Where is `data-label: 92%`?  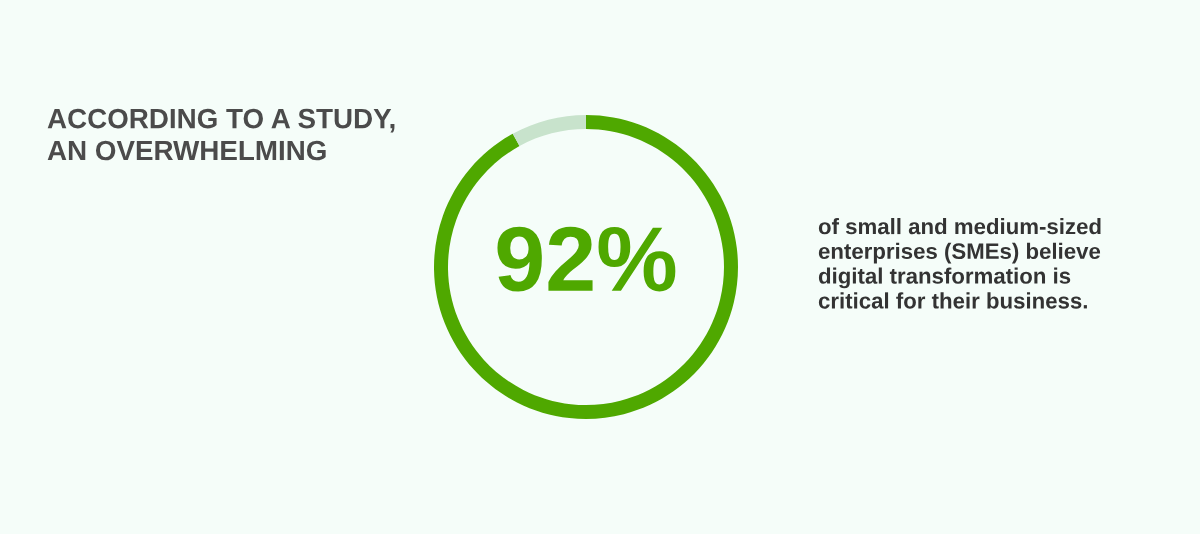 data-label: 92% is located at coordinates (586, 259).